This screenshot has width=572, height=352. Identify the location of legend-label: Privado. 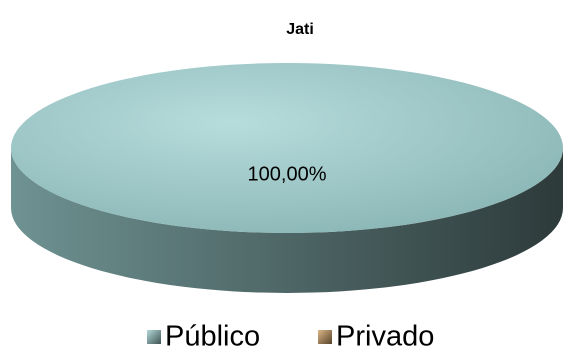
(385, 336).